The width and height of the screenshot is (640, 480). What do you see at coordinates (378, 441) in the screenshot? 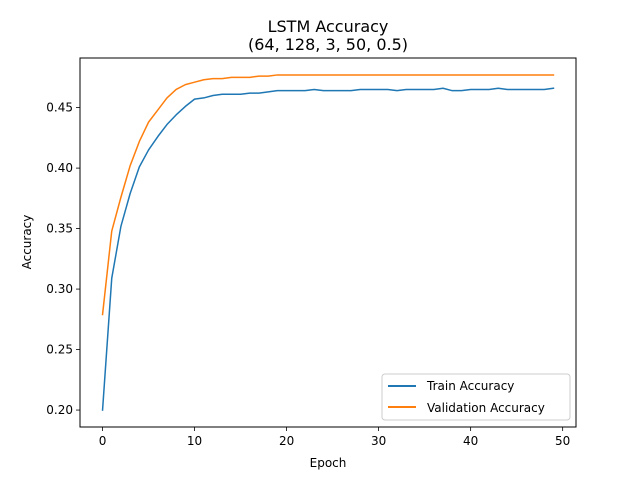
I see `x-tick-label: 30` at bounding box center [378, 441].